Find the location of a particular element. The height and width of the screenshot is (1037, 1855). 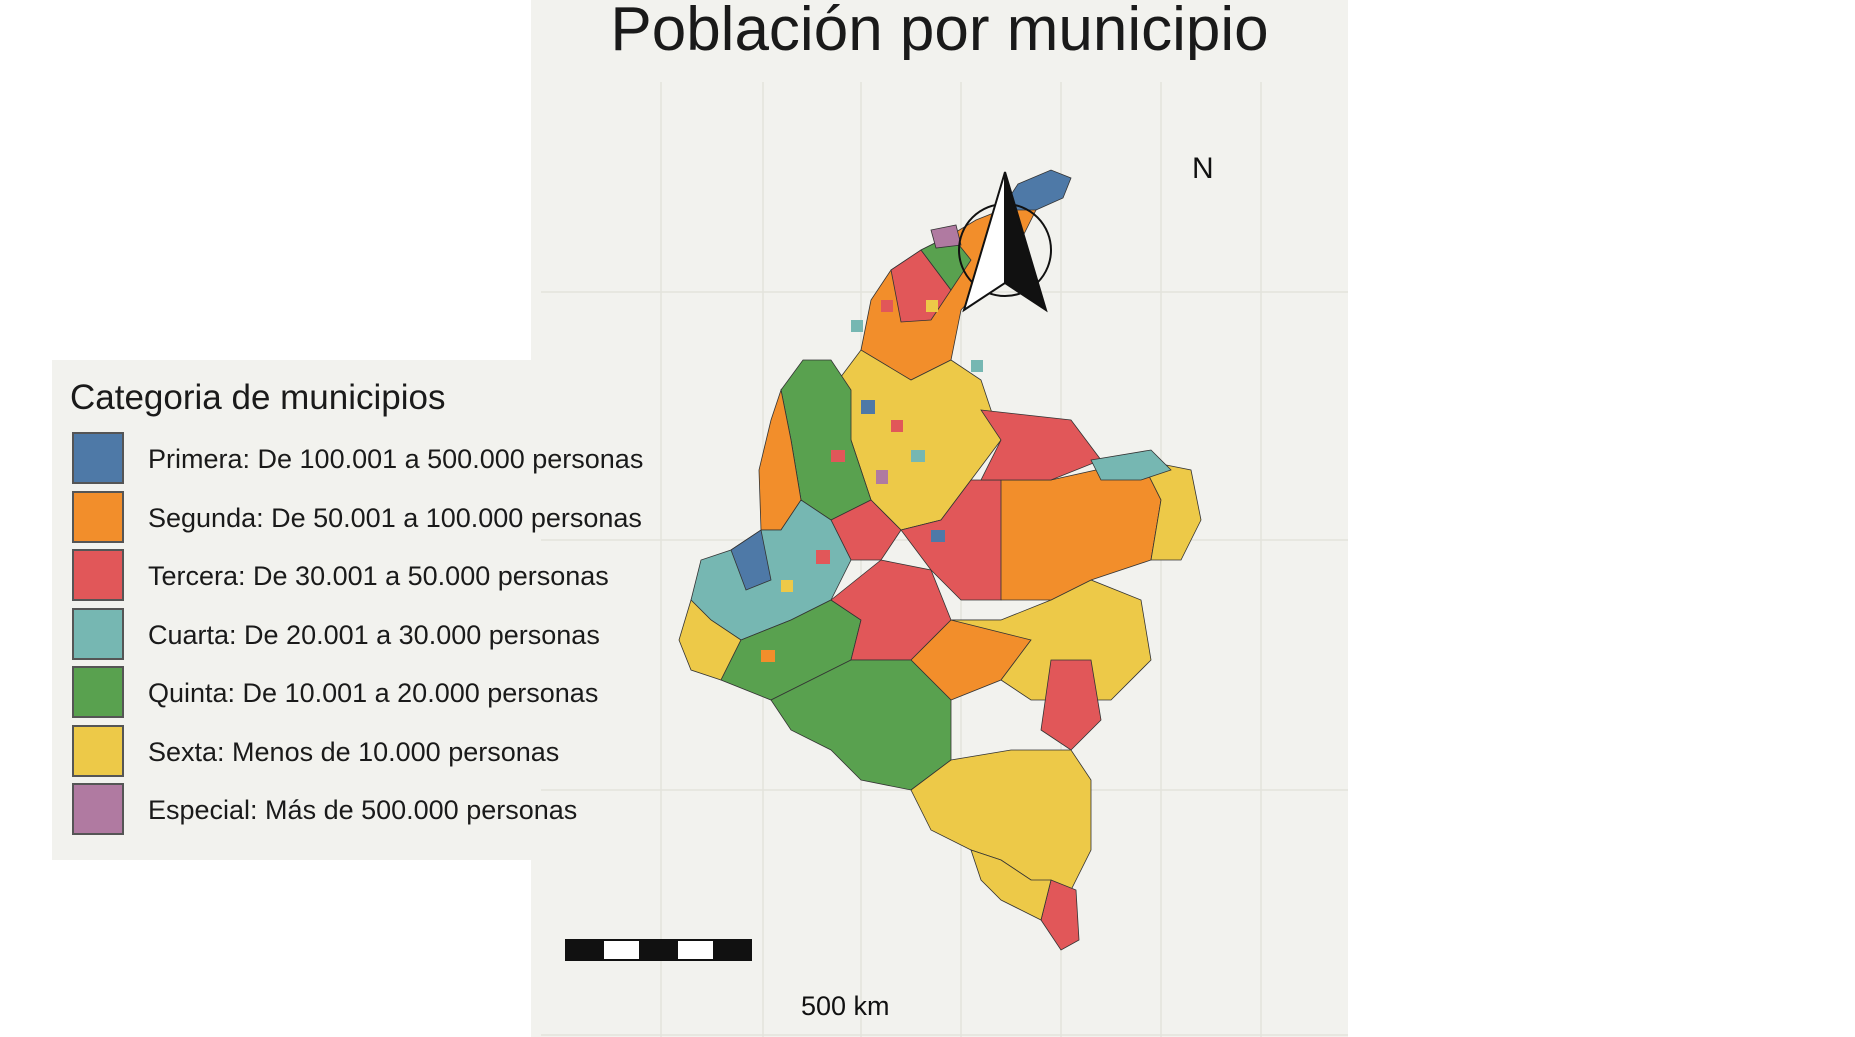

map-title: Población por municipio is located at coordinates (939, 30).